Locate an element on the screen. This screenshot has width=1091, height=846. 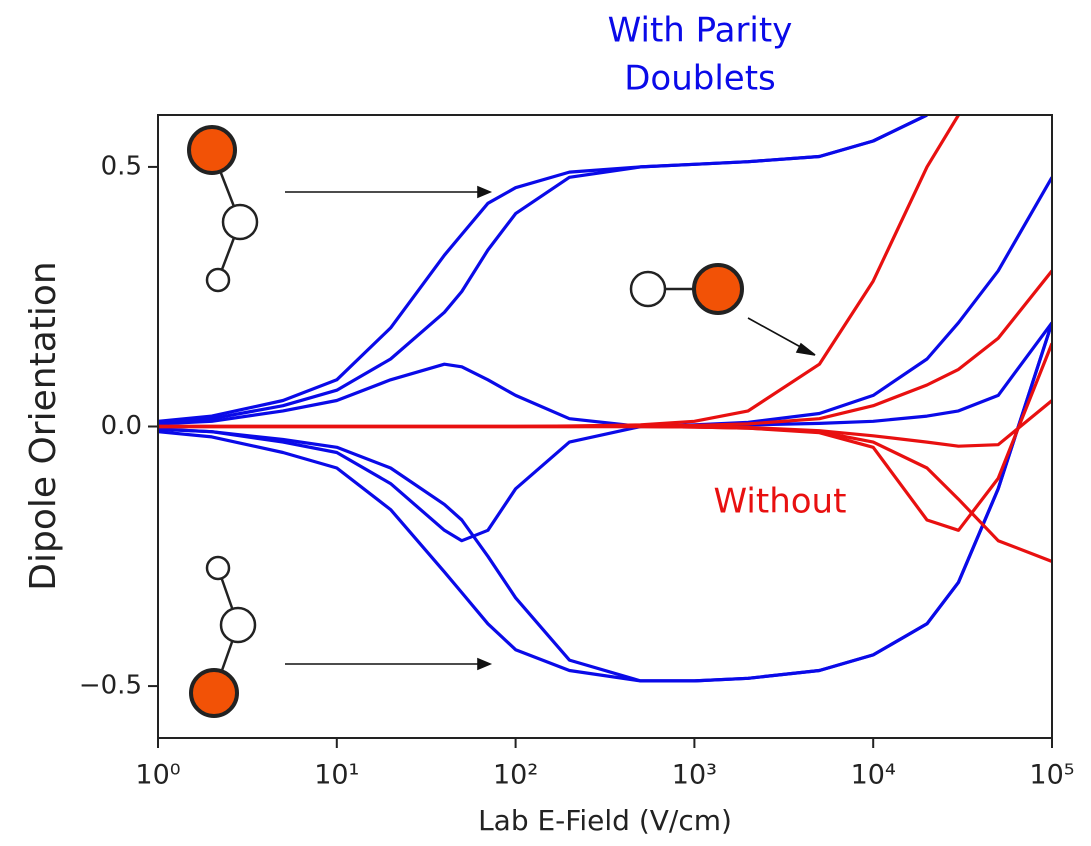
x-tick-label: 10⁰ is located at coordinates (157, 775).